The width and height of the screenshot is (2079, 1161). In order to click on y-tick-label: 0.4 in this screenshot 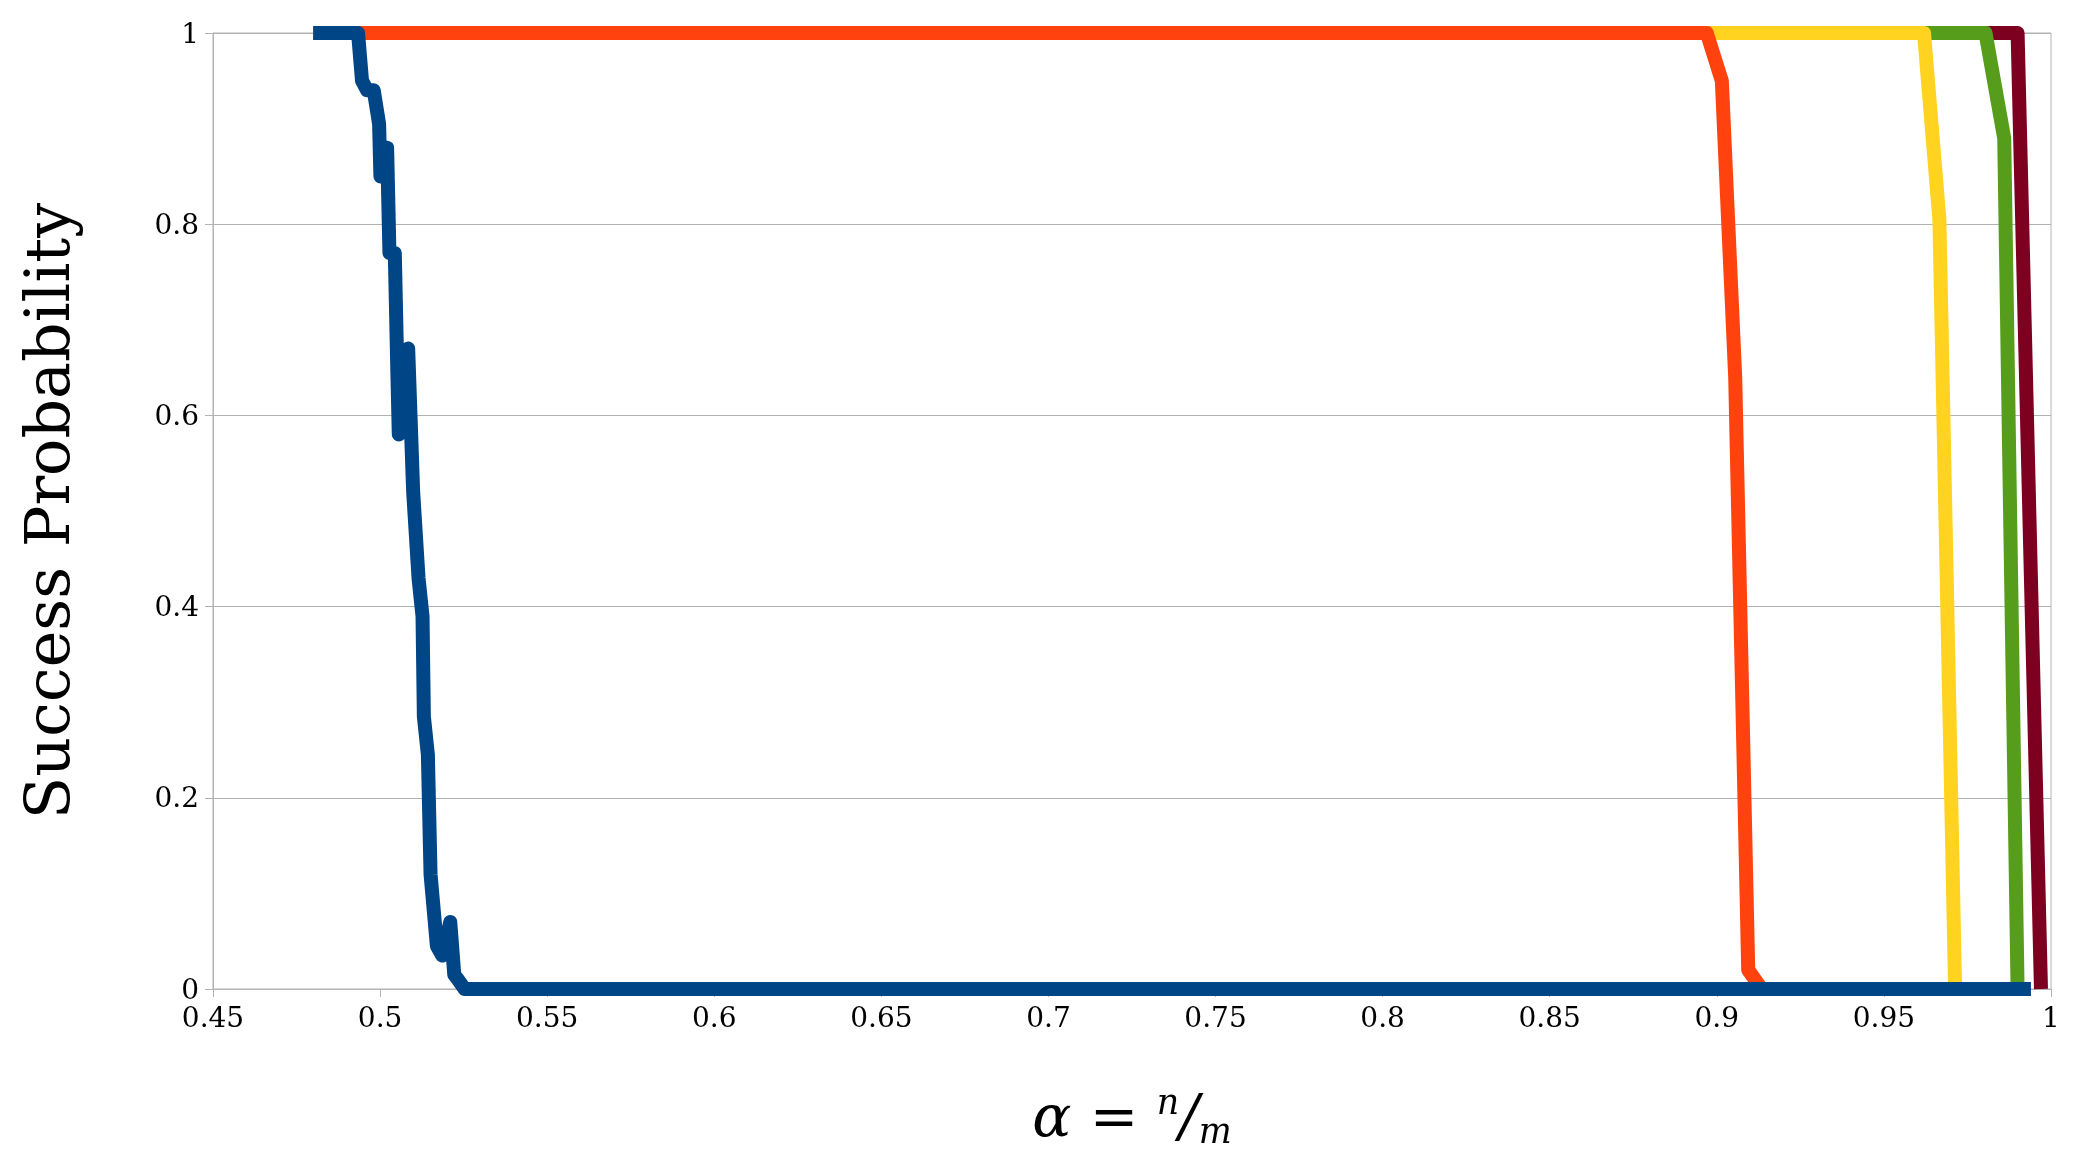, I will do `click(176, 607)`.